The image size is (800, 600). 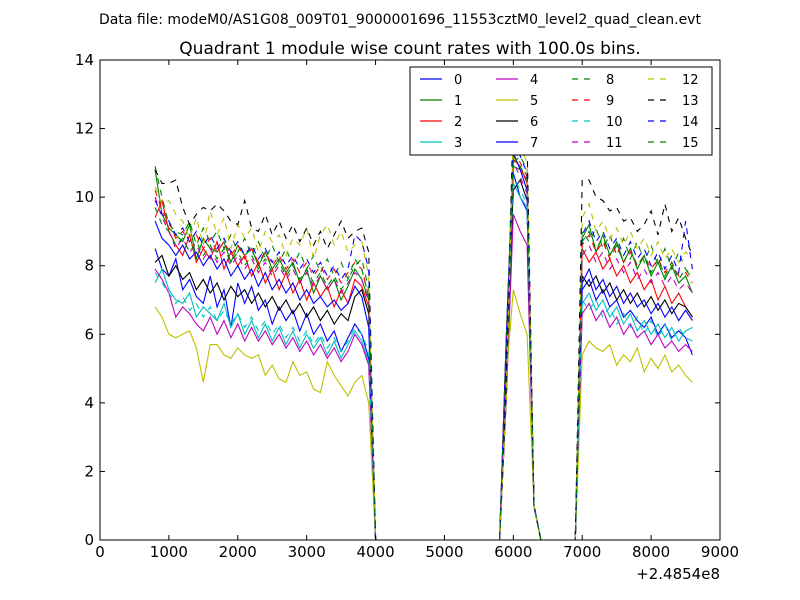 I want to click on y-tick-label: 0, so click(x=89, y=540).